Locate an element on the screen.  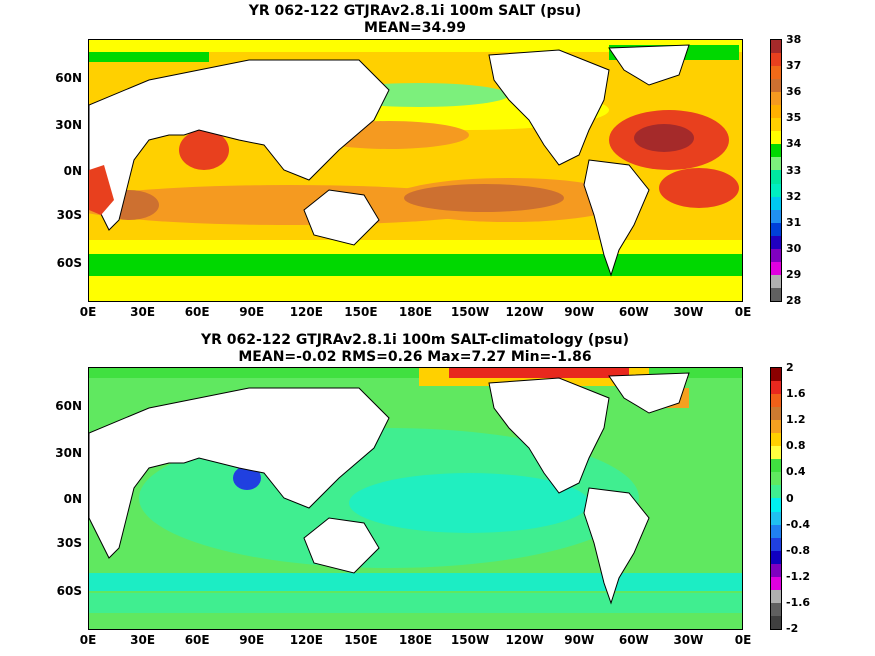
colorbar-tick-label: -1.2 is located at coordinates (798, 576).